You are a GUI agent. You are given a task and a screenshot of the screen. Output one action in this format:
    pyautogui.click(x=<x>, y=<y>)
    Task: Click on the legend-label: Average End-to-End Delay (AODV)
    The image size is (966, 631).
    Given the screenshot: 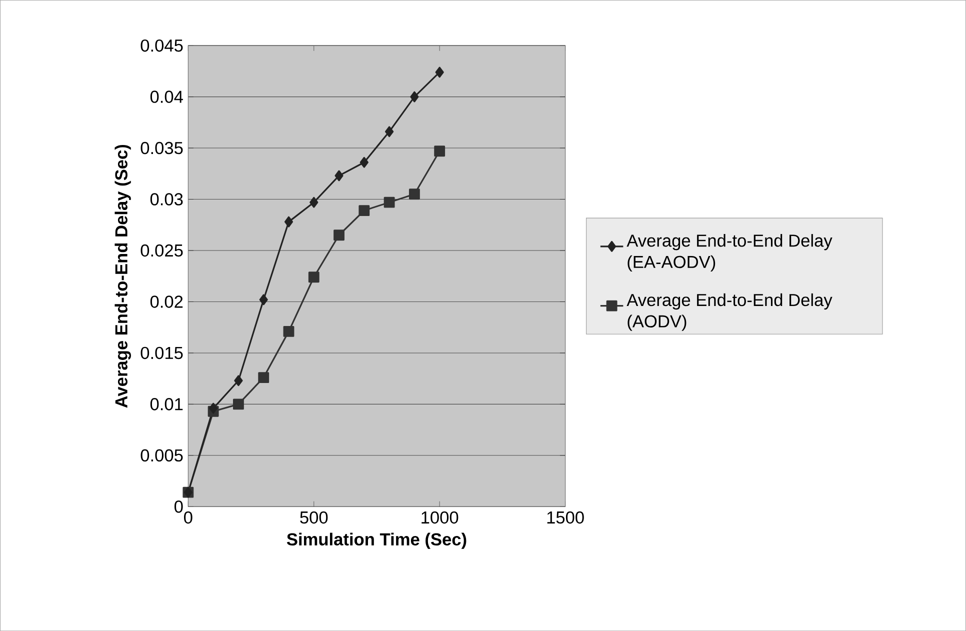 What is the action you would take?
    pyautogui.click(x=729, y=312)
    